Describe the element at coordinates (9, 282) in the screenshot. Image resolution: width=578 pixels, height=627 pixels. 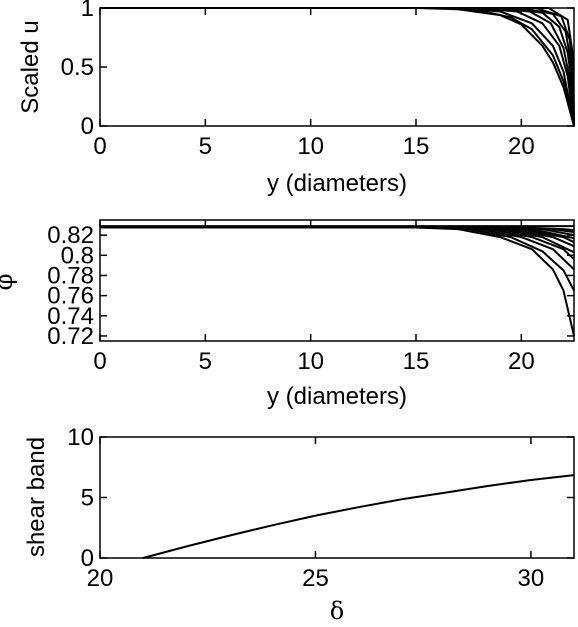
I see `y-axis-label: φ` at that location.